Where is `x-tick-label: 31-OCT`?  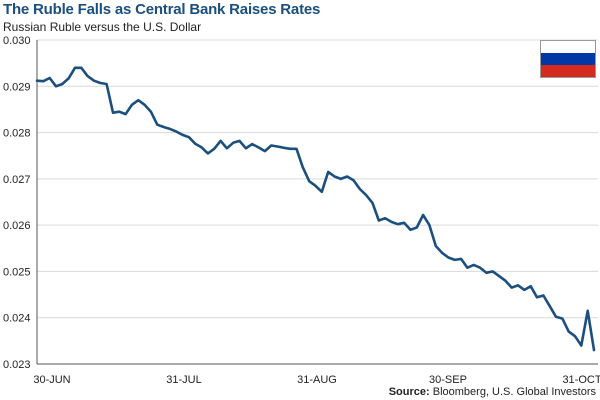 x-tick-label: 31-OCT is located at coordinates (581, 380).